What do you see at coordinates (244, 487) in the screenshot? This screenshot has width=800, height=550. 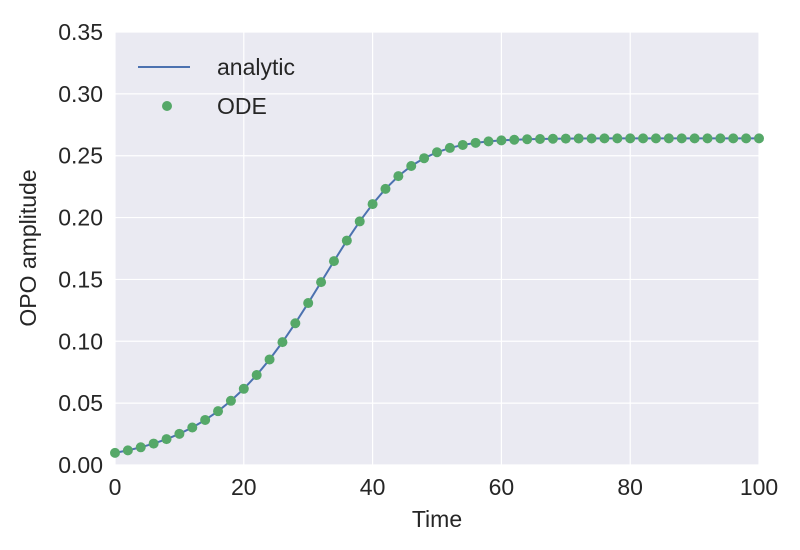 I see `x-tick-label: 20` at bounding box center [244, 487].